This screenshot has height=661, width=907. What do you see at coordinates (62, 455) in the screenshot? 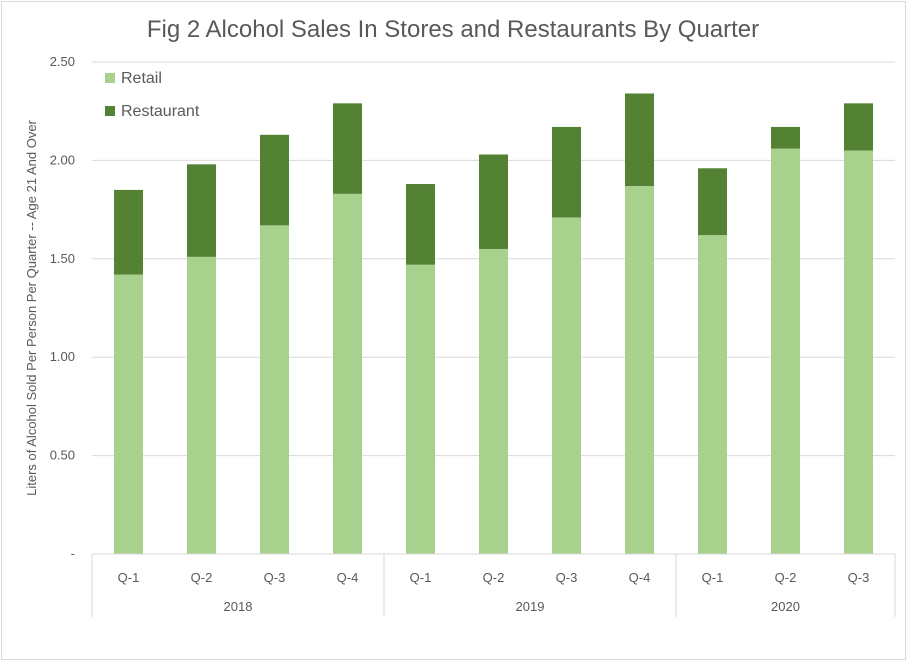
I see `y-tick-label: 0.50` at bounding box center [62, 455].